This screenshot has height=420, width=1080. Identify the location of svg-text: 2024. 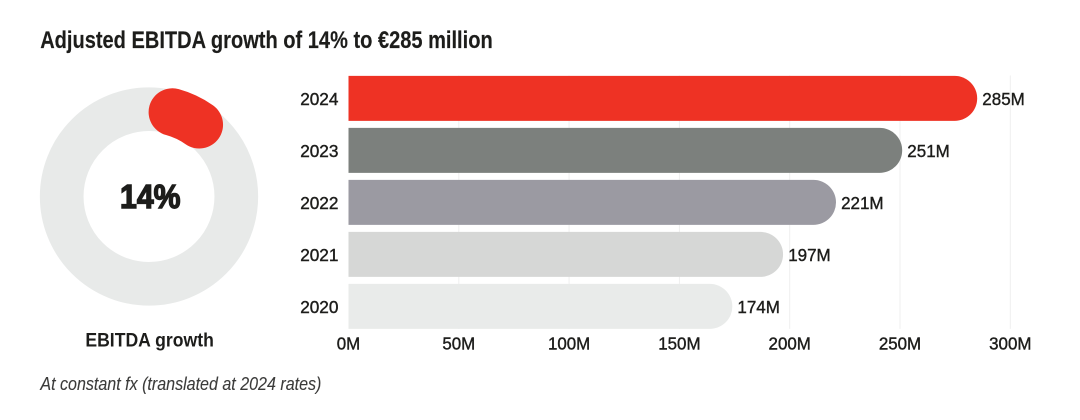
(319, 99).